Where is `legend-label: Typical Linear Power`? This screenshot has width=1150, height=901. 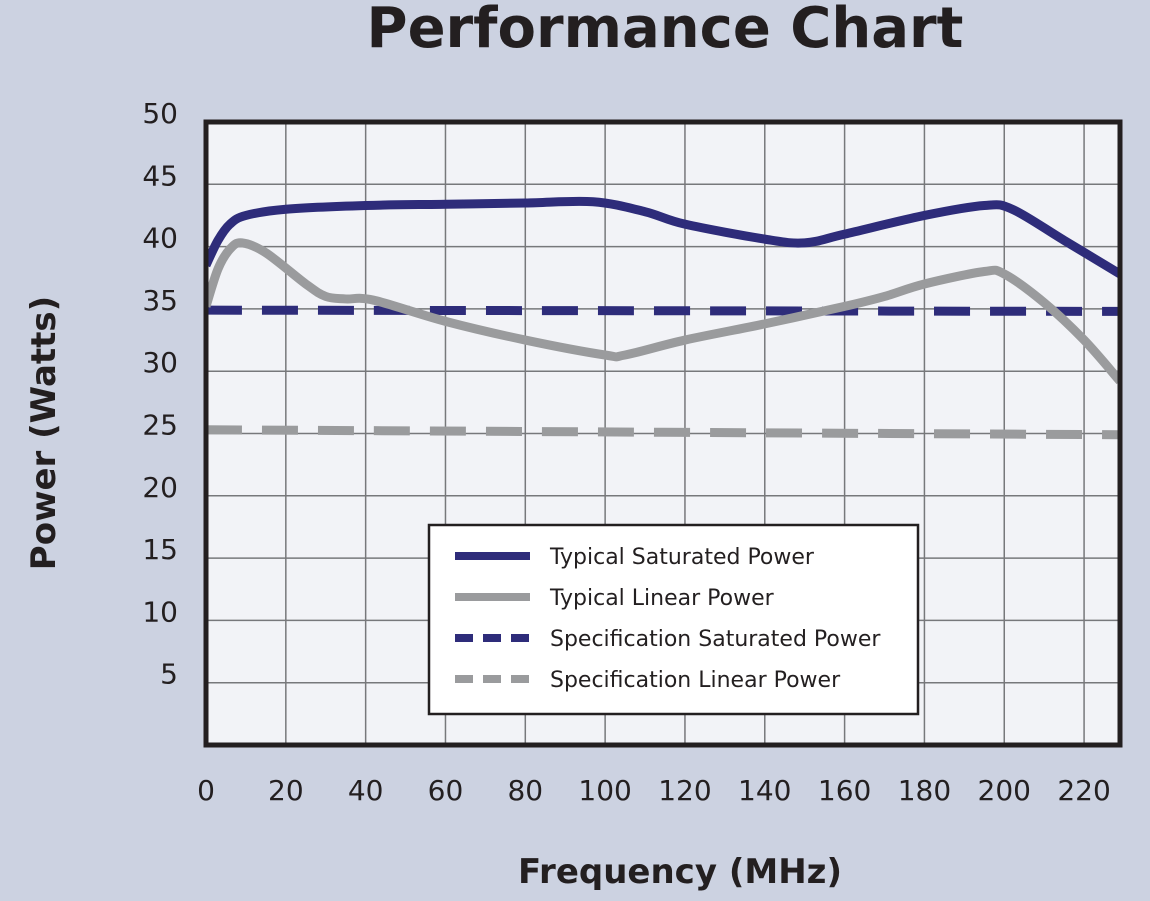 legend-label: Typical Linear Power is located at coordinates (662, 598).